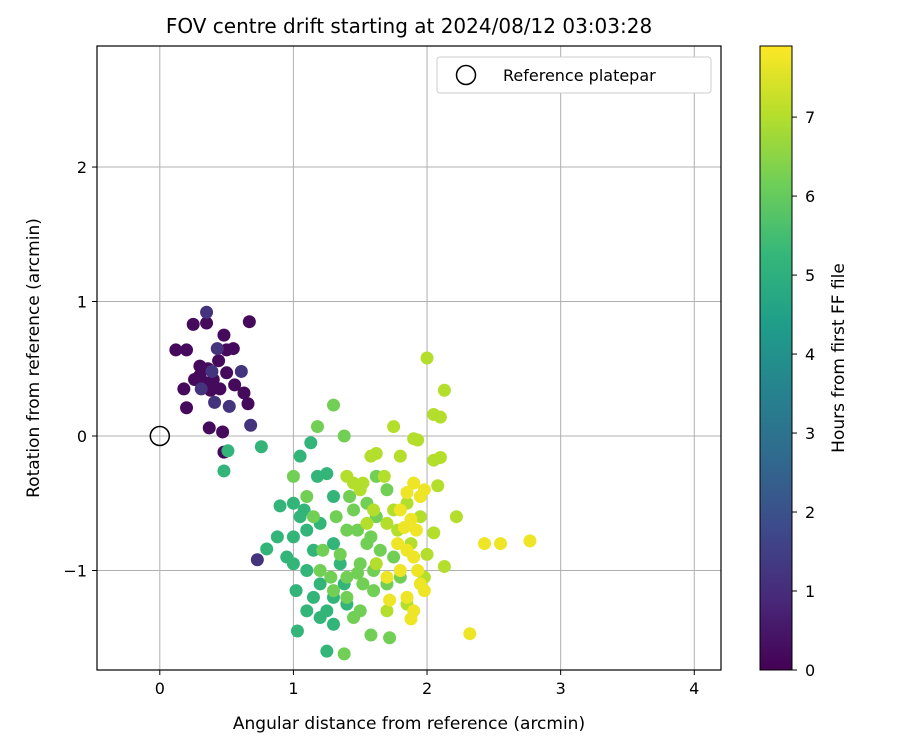  Describe the element at coordinates (810, 670) in the screenshot. I see `colorbar-tick-label: 0` at that location.